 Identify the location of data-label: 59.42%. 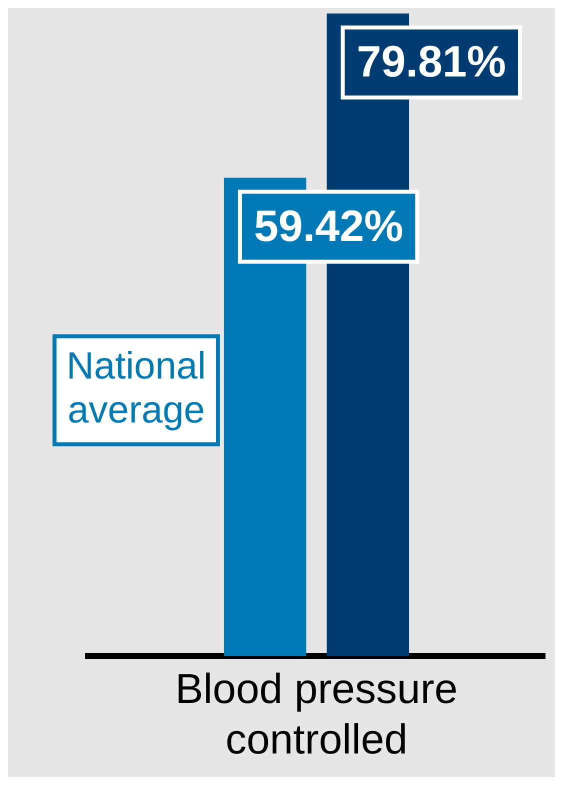
(329, 226).